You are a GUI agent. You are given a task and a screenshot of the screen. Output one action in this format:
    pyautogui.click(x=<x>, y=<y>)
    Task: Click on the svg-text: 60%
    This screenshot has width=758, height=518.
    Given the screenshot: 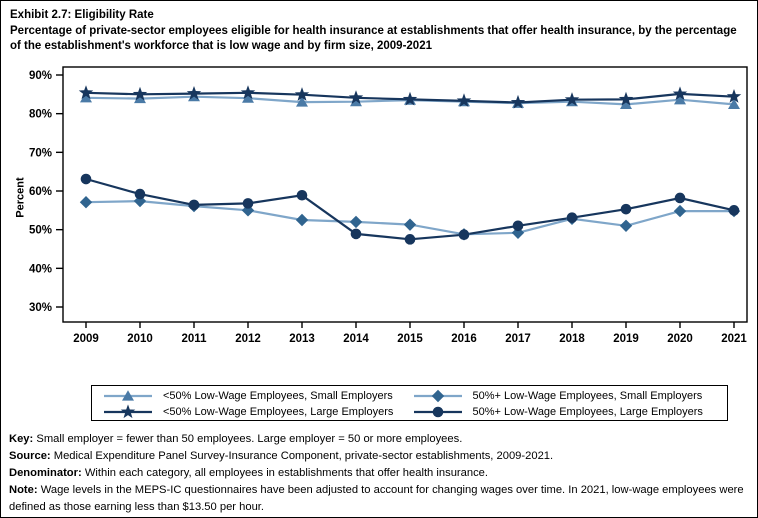 What is the action you would take?
    pyautogui.click(x=40, y=192)
    